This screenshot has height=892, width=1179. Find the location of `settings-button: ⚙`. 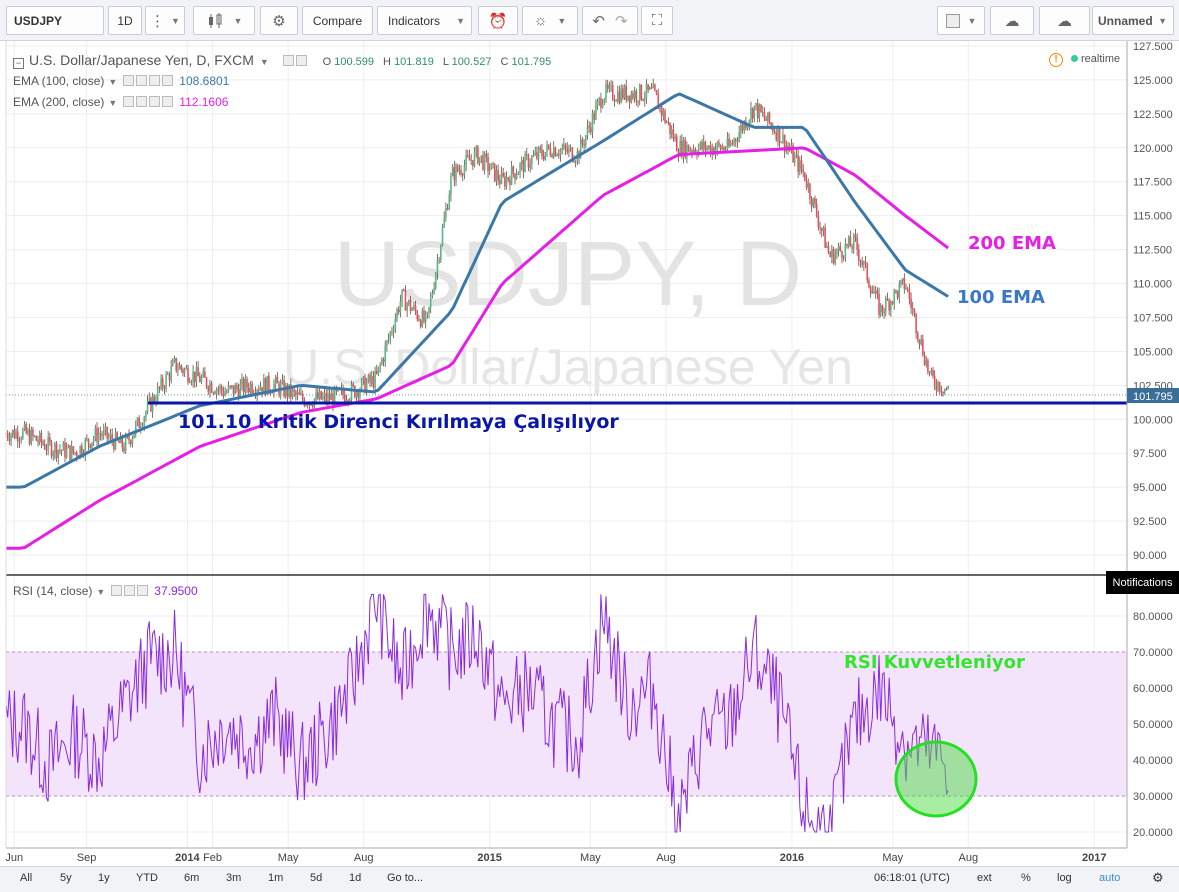

settings-button: ⚙ is located at coordinates (279, 20).